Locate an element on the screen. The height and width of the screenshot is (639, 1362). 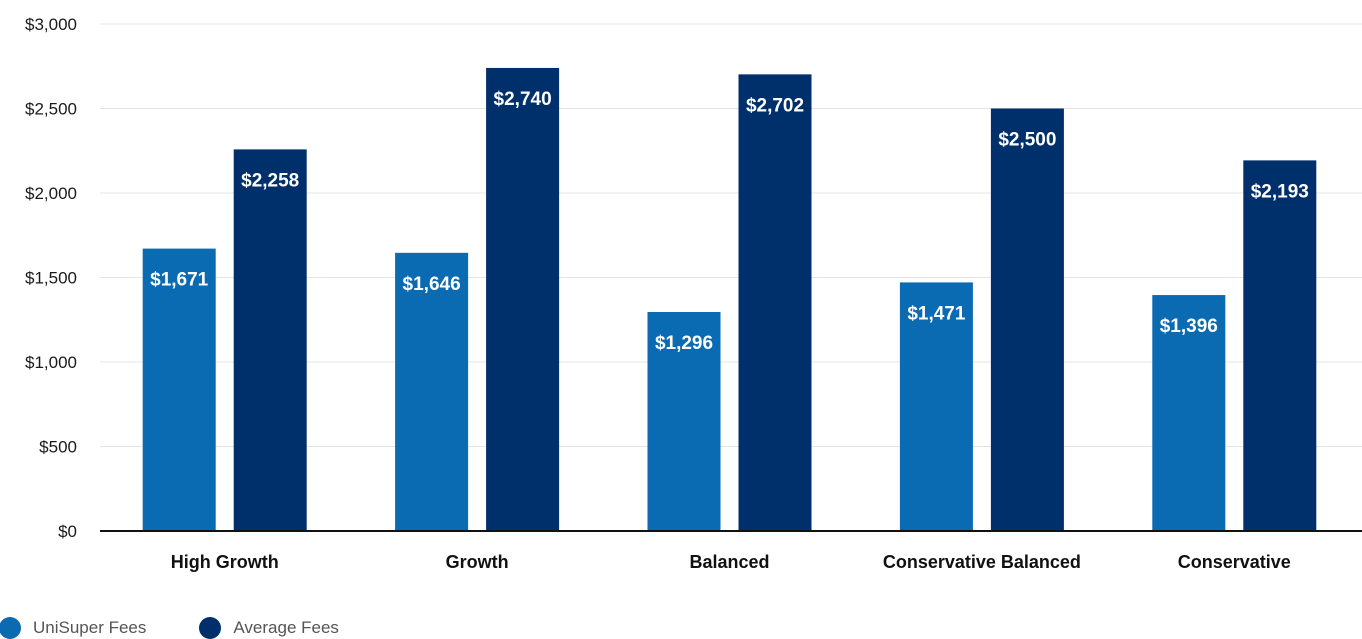
legend-swatch-average is located at coordinates (210, 628).